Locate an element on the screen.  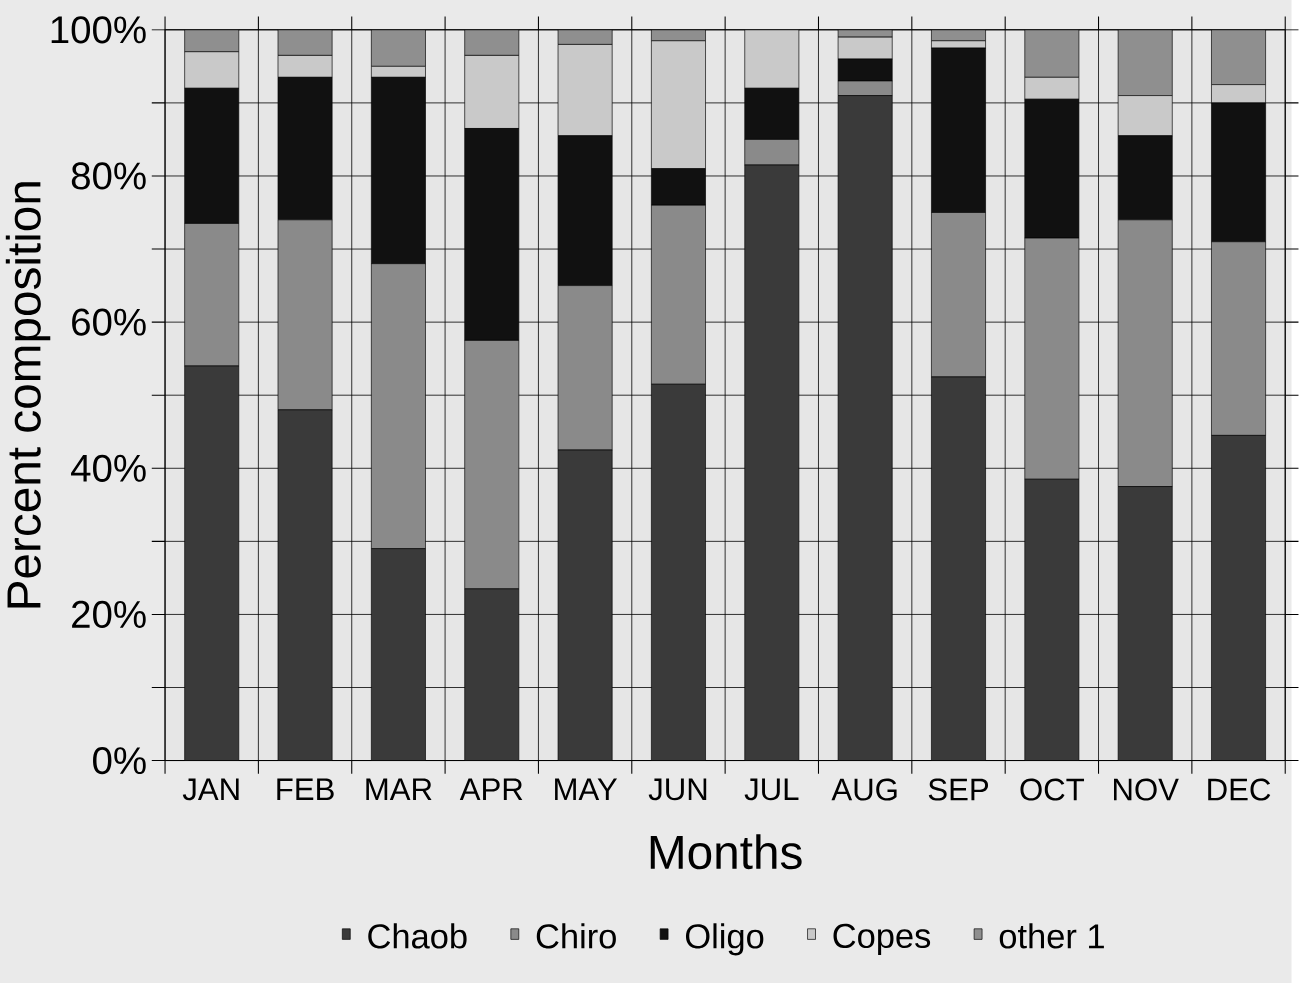
legend-label: Oligo is located at coordinates (724, 939).